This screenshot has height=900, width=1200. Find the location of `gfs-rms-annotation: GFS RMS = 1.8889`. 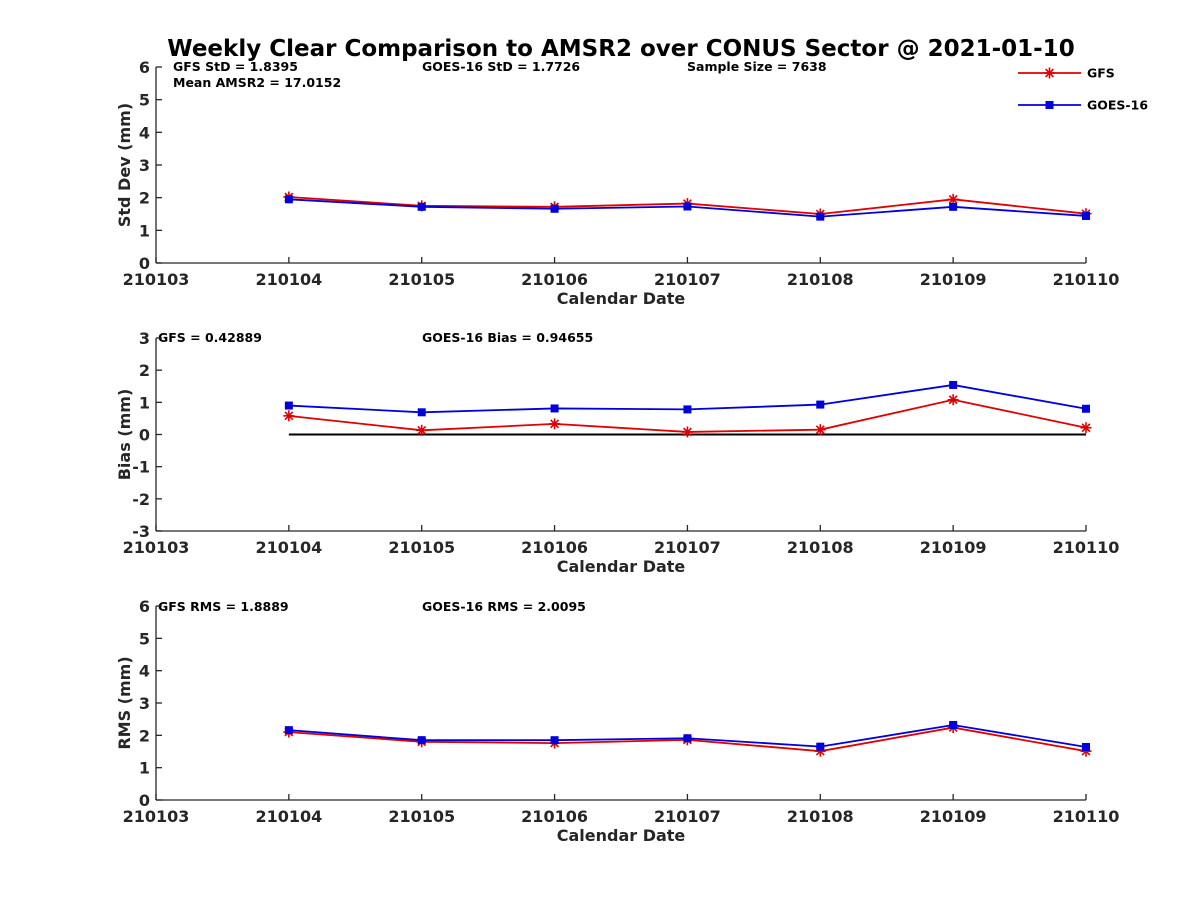

gfs-rms-annotation: GFS RMS = 1.8889 is located at coordinates (223, 606).